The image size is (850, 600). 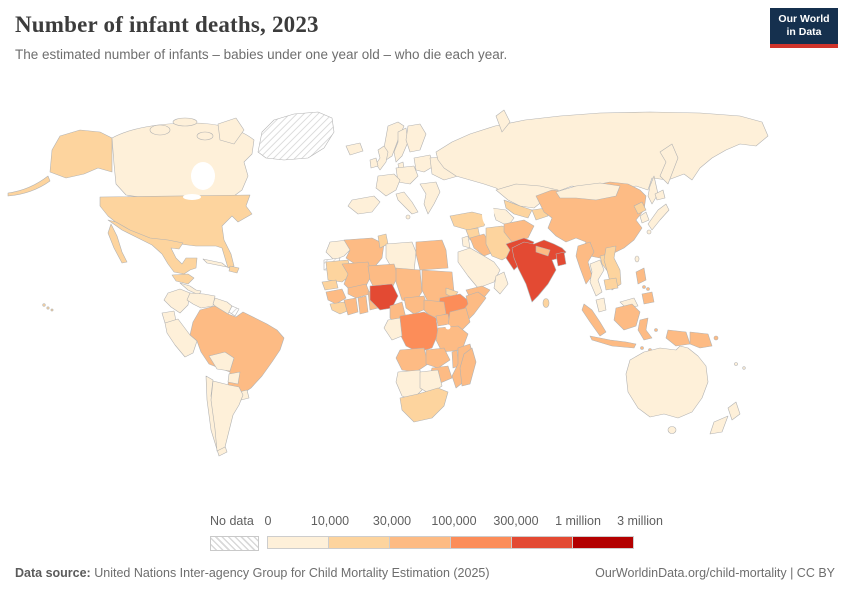 What do you see at coordinates (640, 208) in the screenshot?
I see `country-north-korea` at bounding box center [640, 208].